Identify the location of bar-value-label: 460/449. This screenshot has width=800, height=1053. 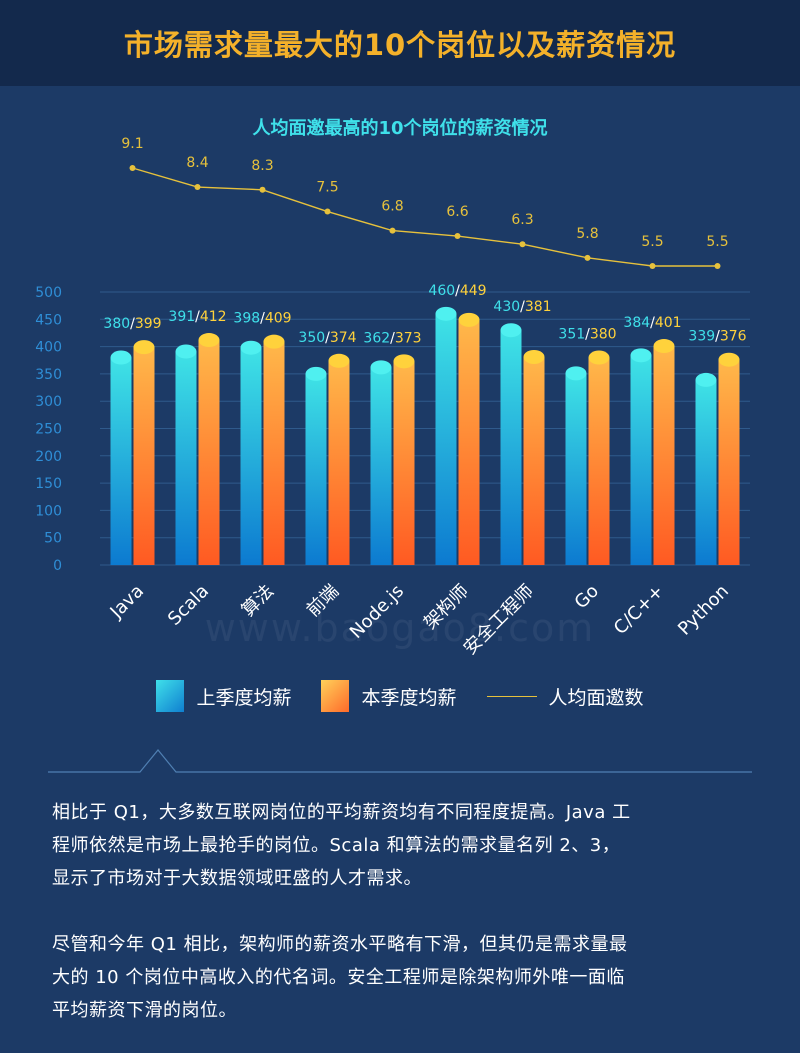
(457, 291).